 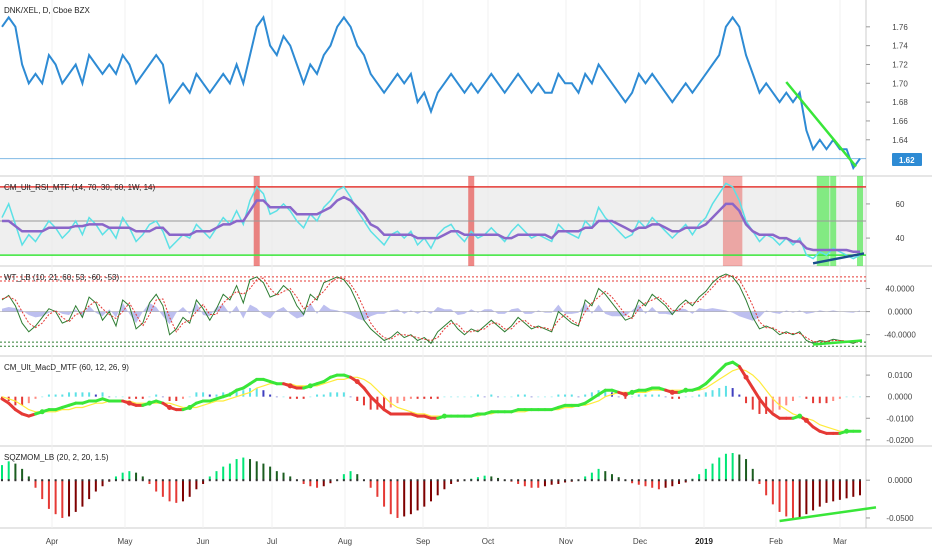 I want to click on x-tick-label: 2019, so click(x=704, y=541).